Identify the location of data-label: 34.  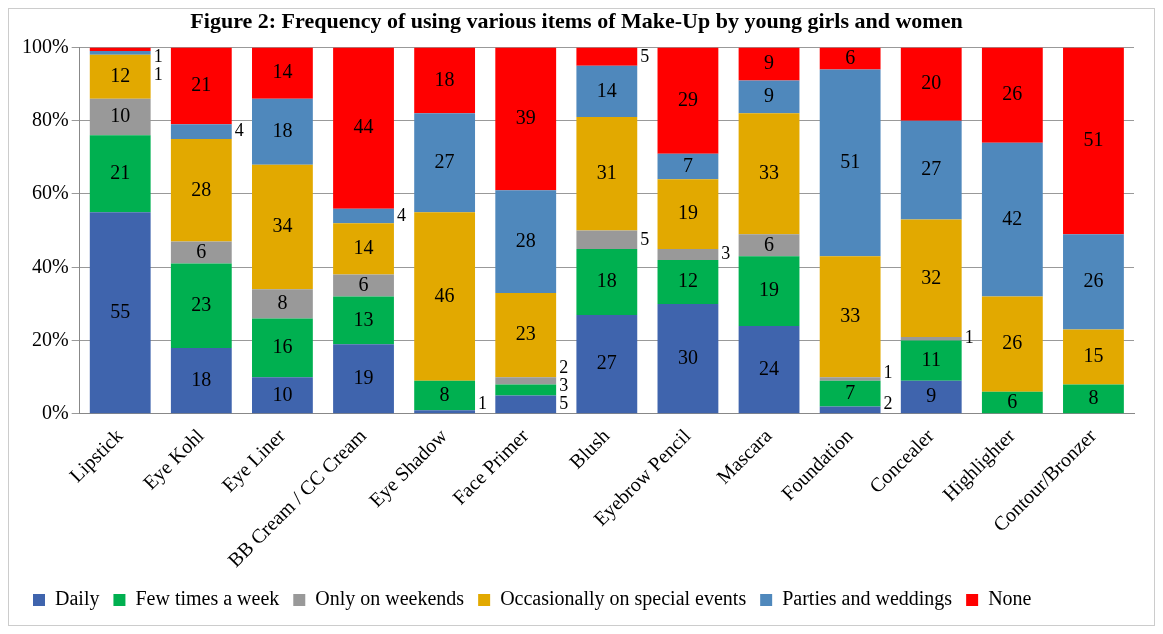
(282, 225).